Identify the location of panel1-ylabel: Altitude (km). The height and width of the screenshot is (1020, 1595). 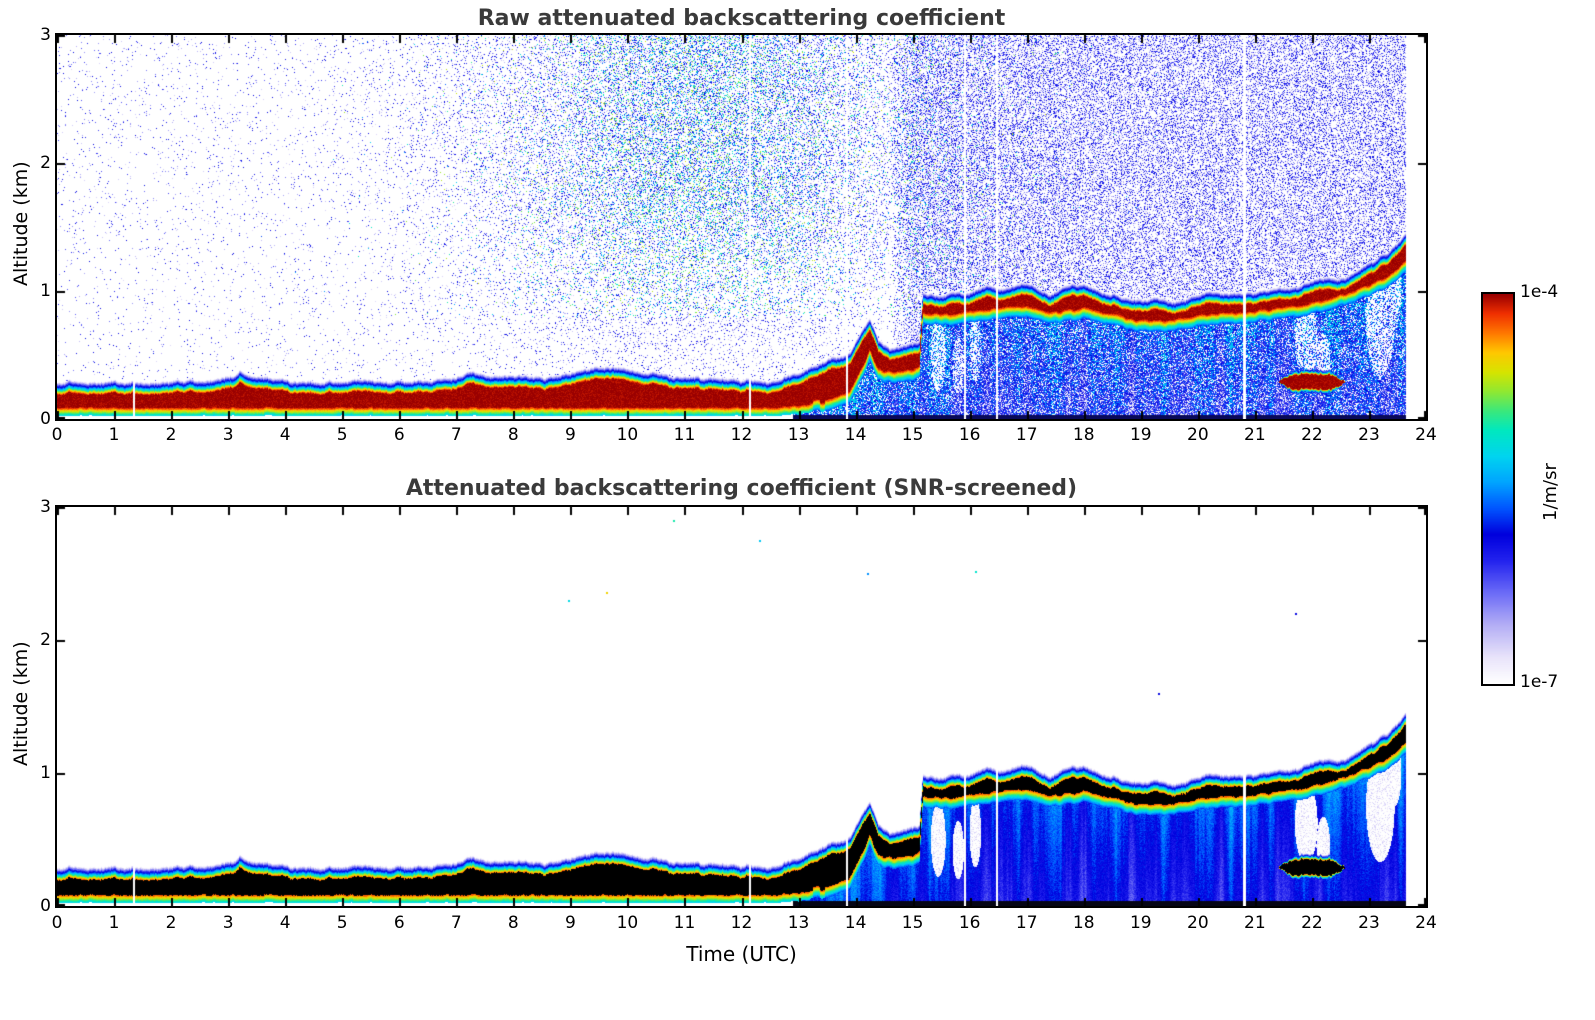
(21, 223).